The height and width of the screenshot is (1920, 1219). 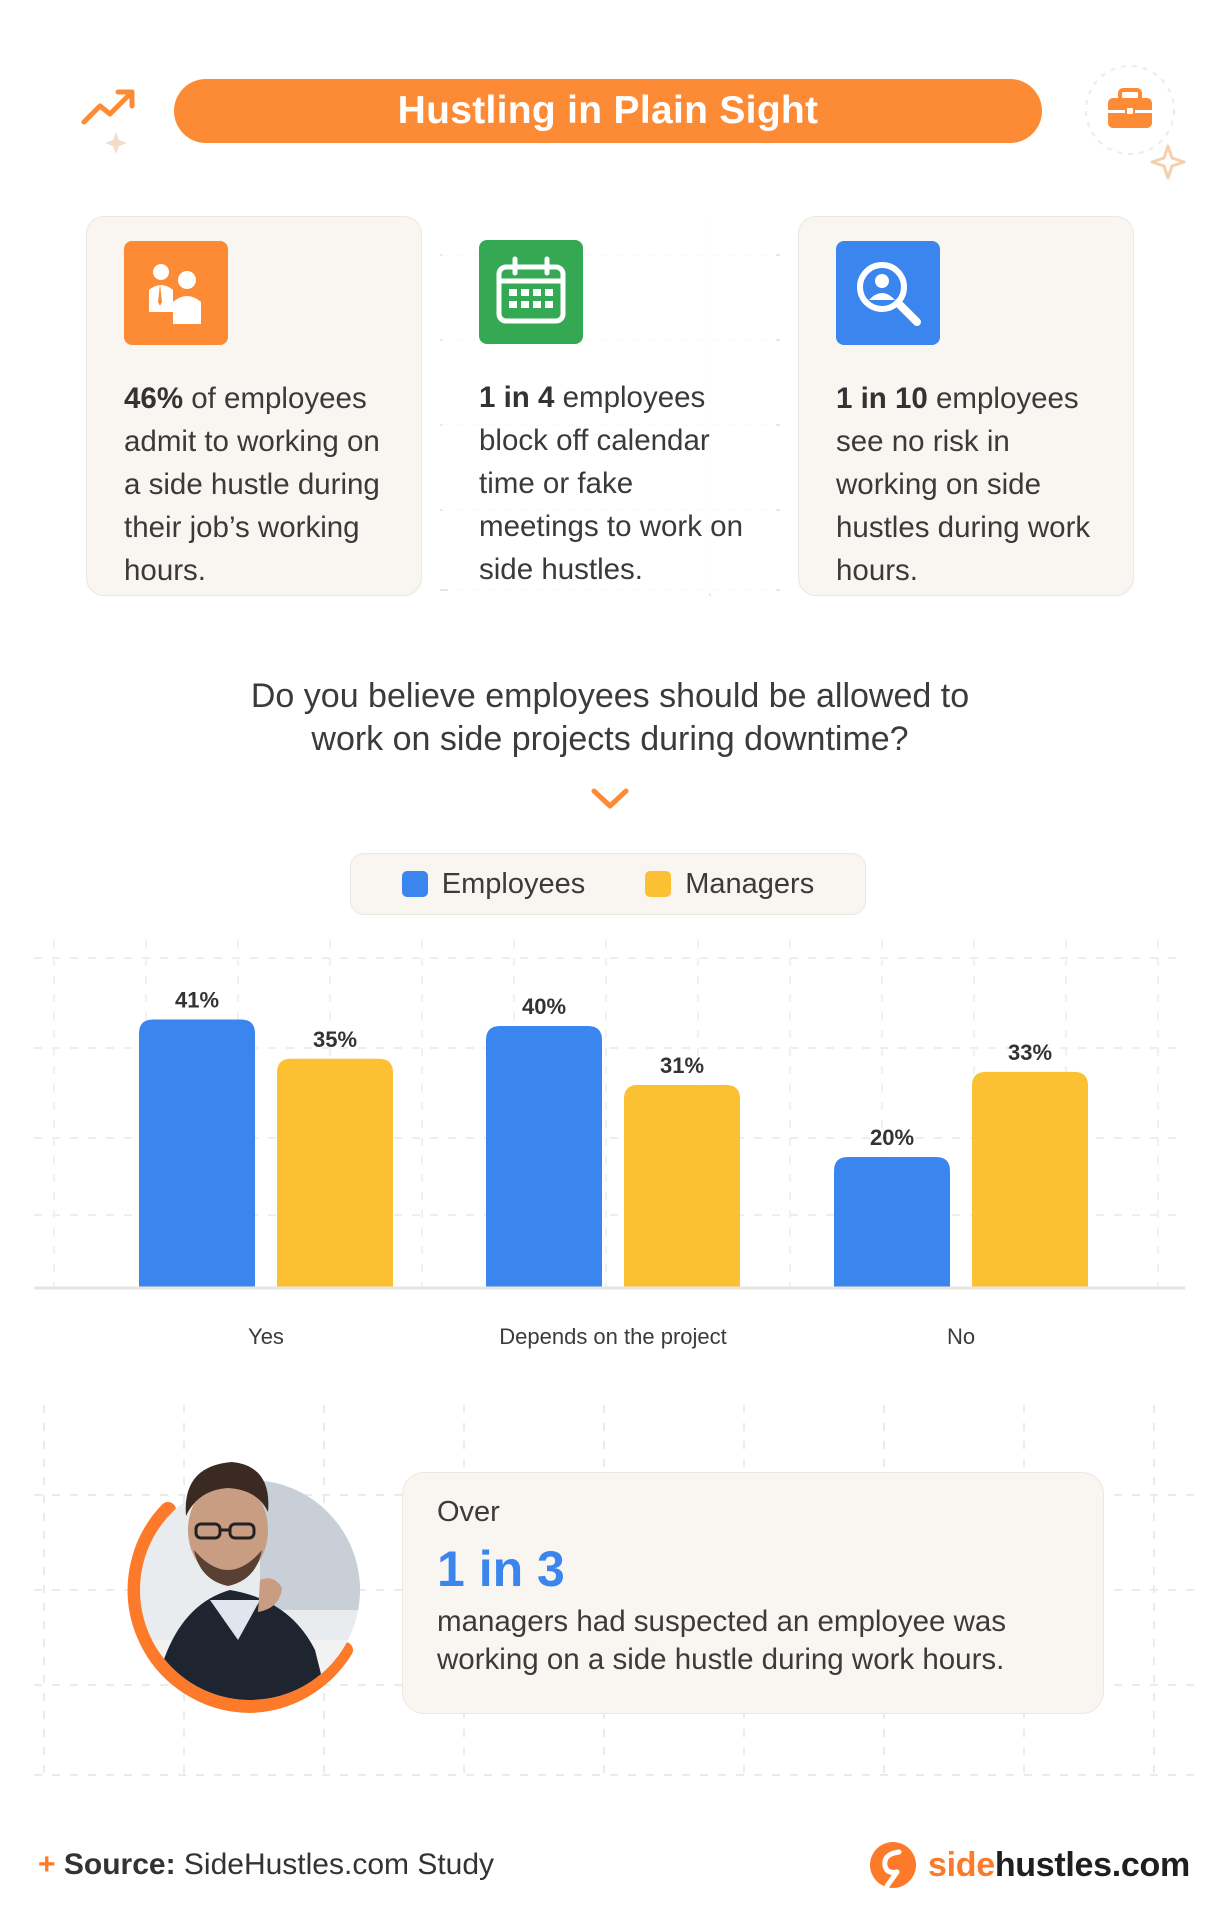 What do you see at coordinates (658, 884) in the screenshot?
I see `legend-swatch-managers` at bounding box center [658, 884].